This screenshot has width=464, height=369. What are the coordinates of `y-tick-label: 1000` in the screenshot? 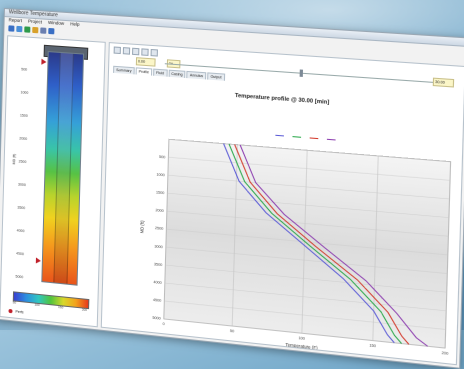 It's located at (160, 174).